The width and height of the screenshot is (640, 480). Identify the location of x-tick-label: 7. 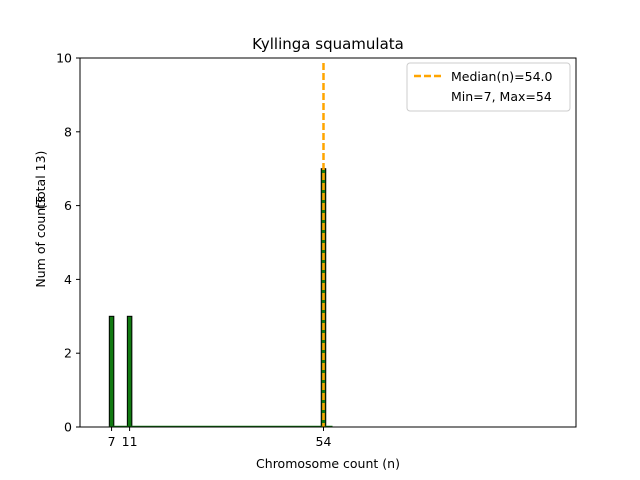
(112, 441).